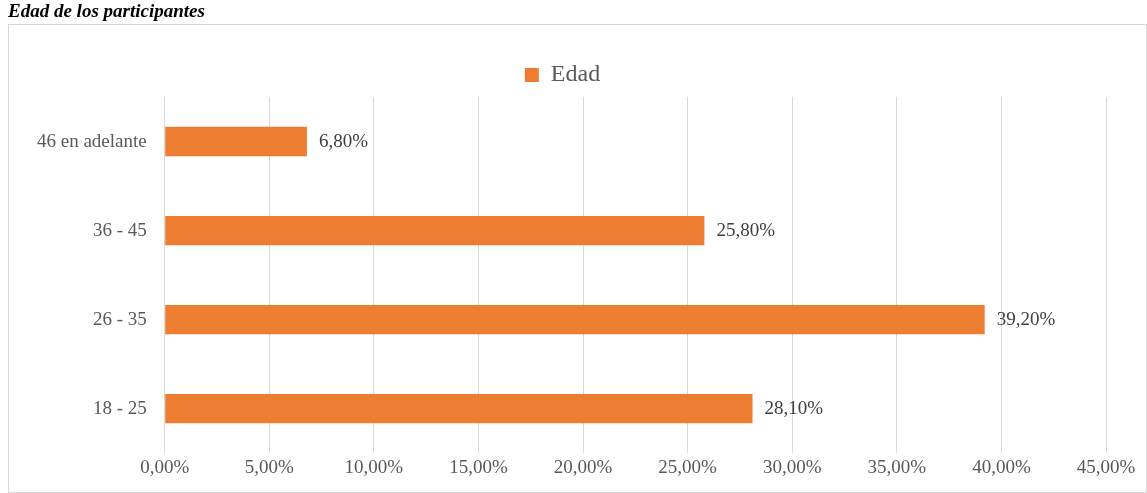 Image resolution: width=1147 pixels, height=493 pixels. Describe the element at coordinates (792, 466) in the screenshot. I see `x-tick-label: 30,00%` at that location.